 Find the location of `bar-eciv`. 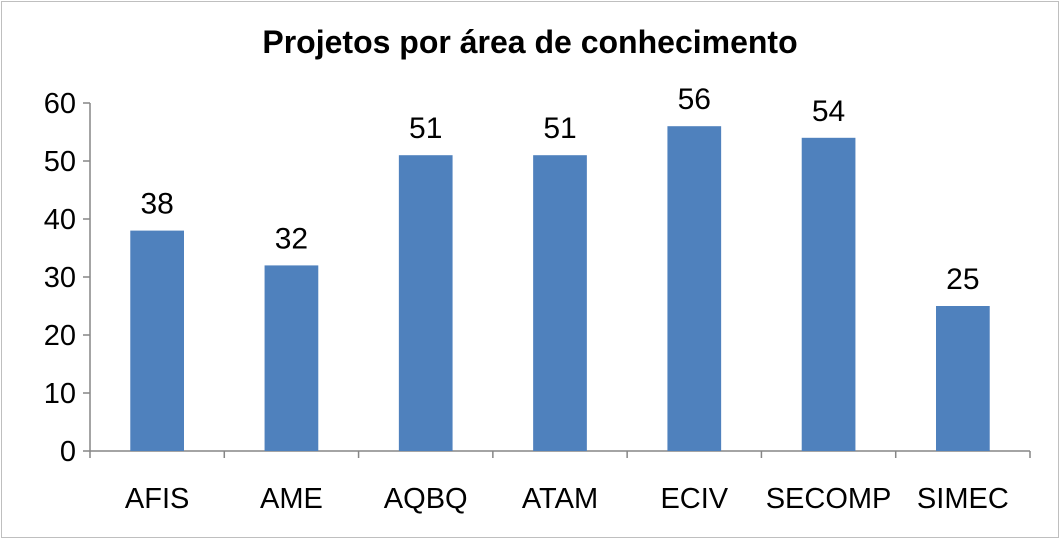

bar-eciv is located at coordinates (694, 288).